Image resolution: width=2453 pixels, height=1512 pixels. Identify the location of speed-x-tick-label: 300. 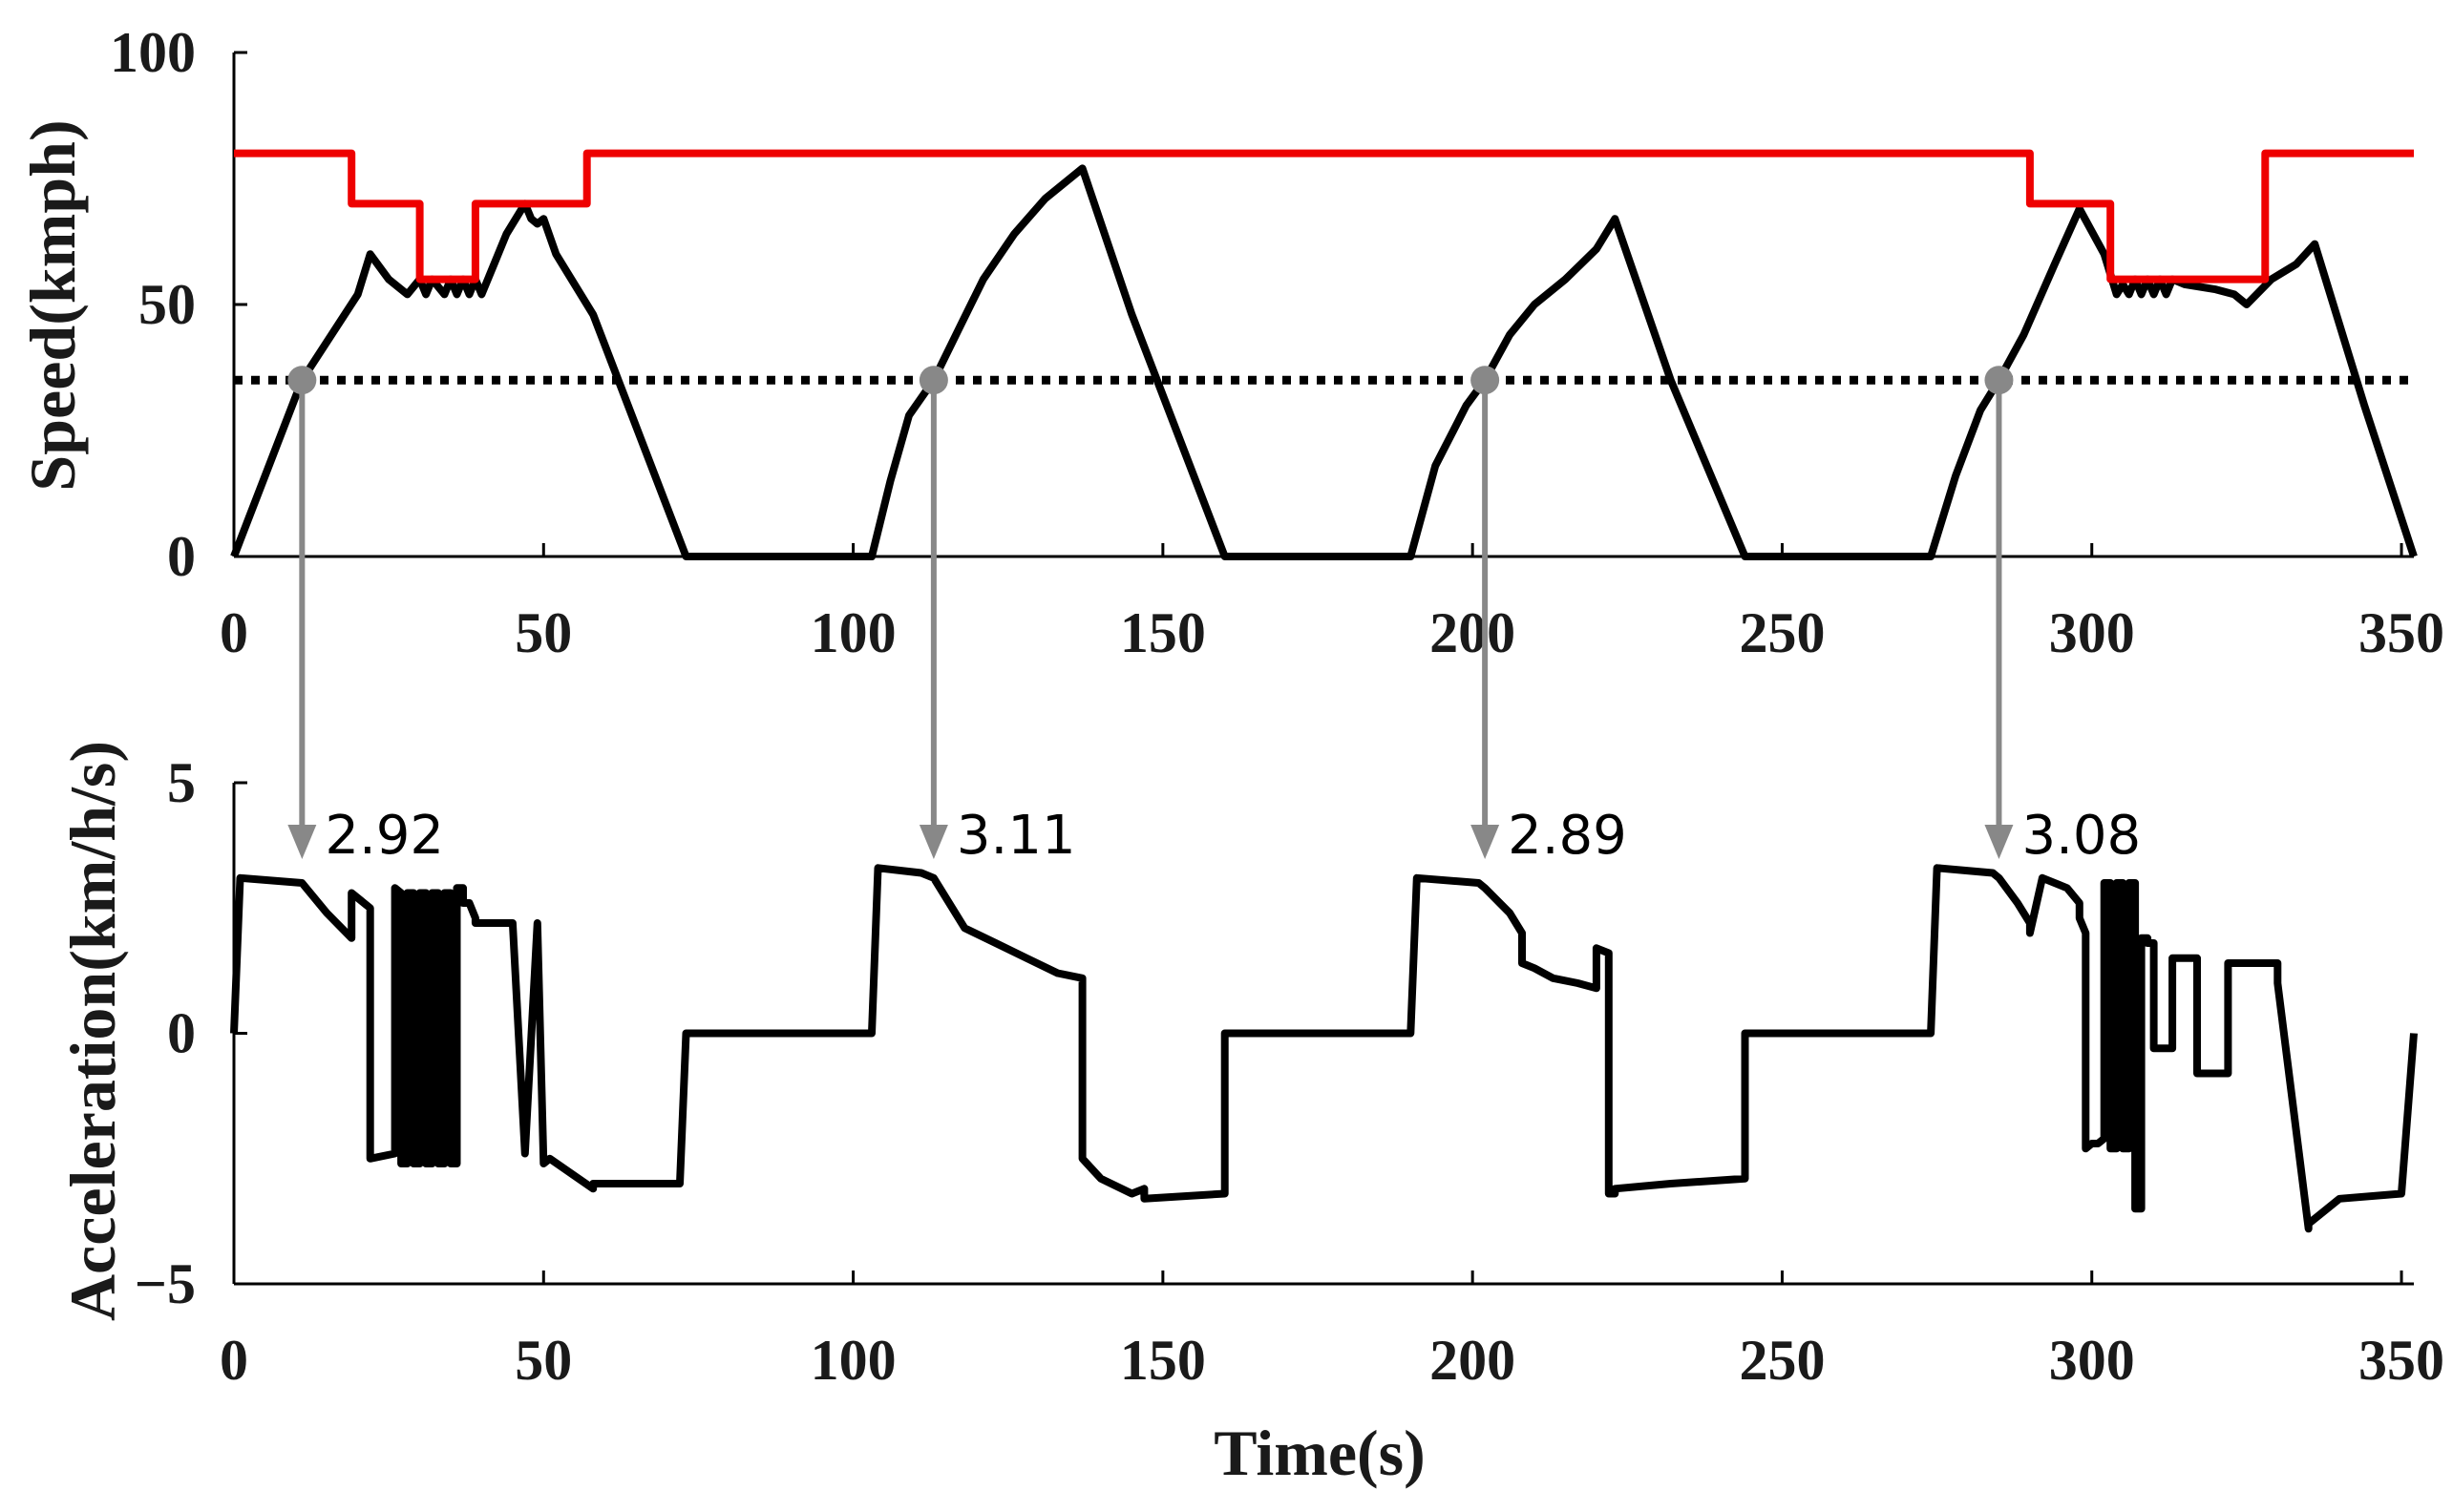
(2092, 633).